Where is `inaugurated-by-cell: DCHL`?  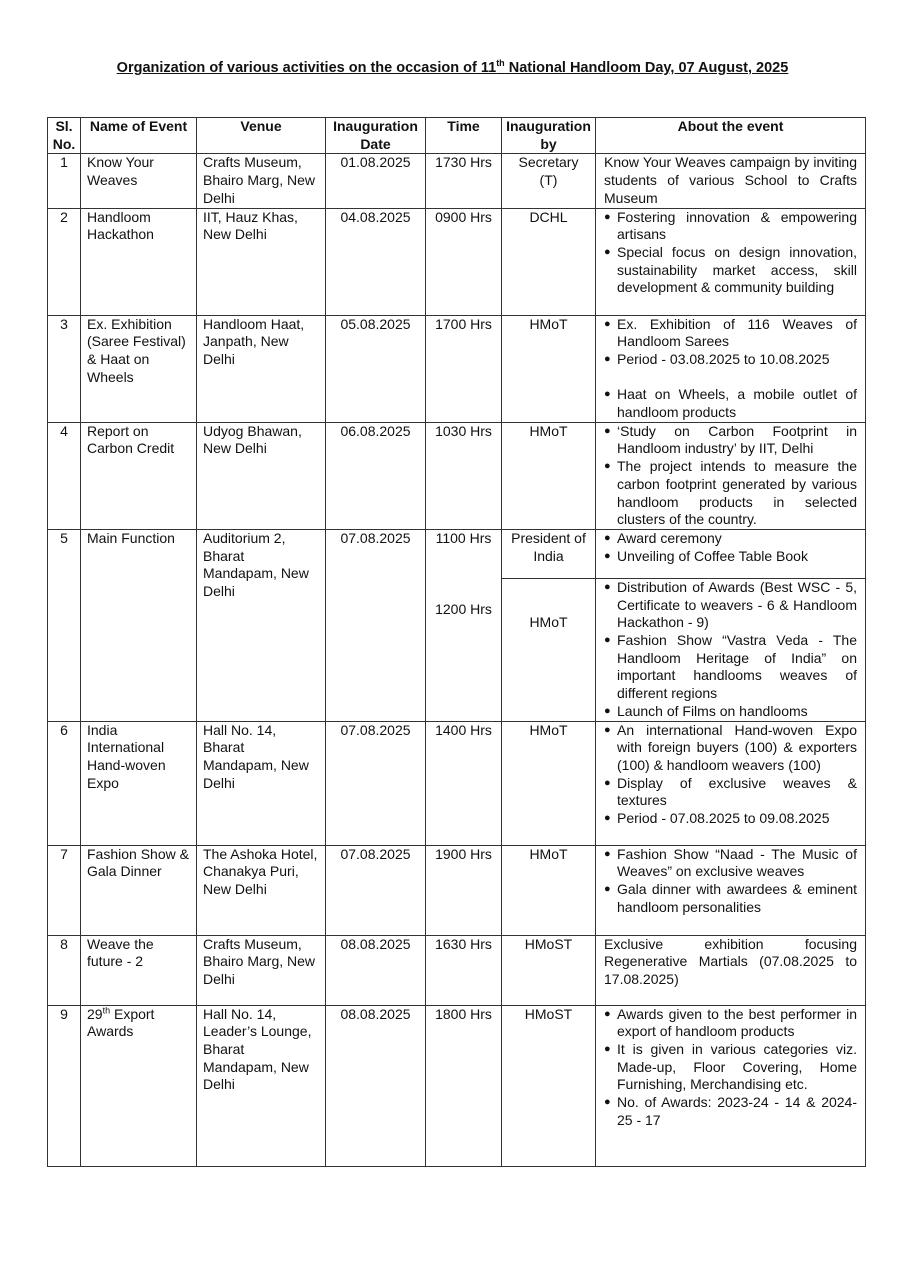
inaugurated-by-cell: DCHL is located at coordinates (548, 261).